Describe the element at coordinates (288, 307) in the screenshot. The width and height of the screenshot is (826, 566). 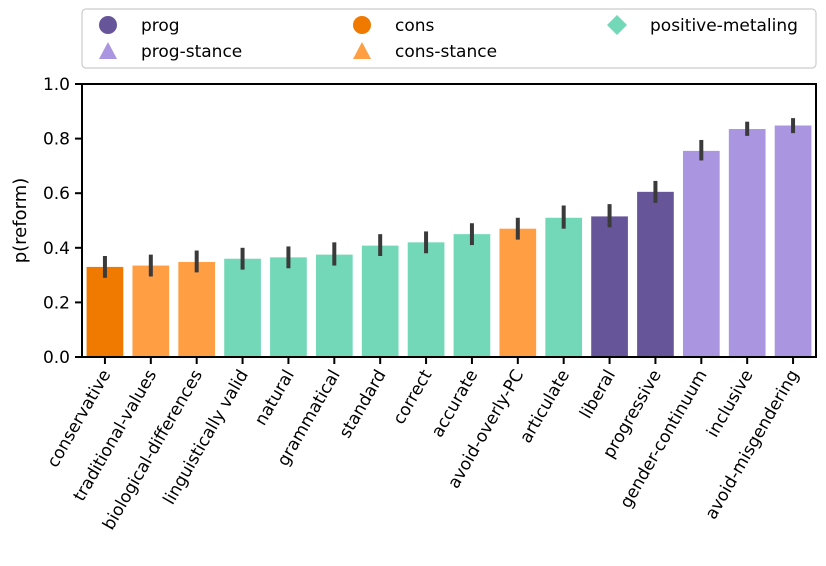
I see `bar-natural` at that location.